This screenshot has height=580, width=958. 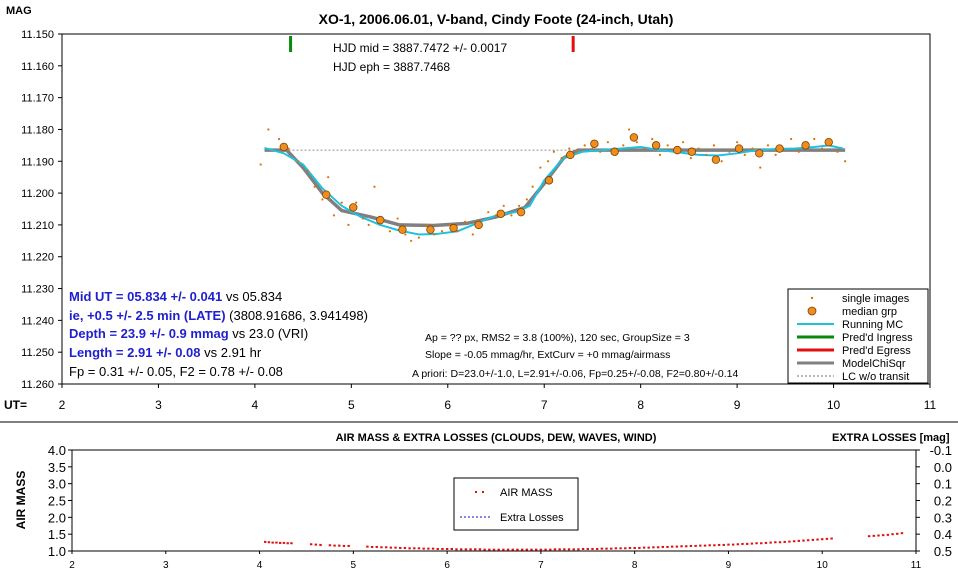 What do you see at coordinates (943, 501) in the screenshot?
I see `extra-losses-y-tick-label: 0.2` at bounding box center [943, 501].